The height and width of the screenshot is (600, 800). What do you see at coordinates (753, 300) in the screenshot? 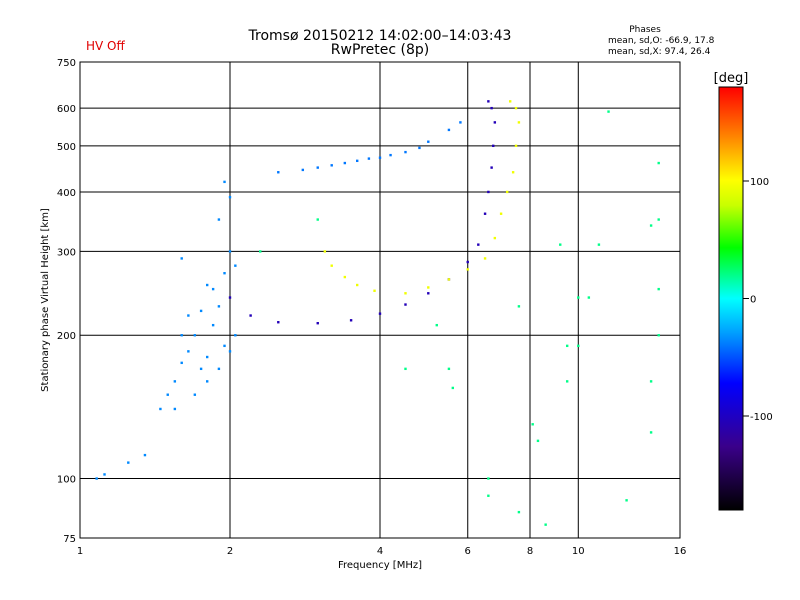
I see `colorbar-tick-label: 0` at bounding box center [753, 300].